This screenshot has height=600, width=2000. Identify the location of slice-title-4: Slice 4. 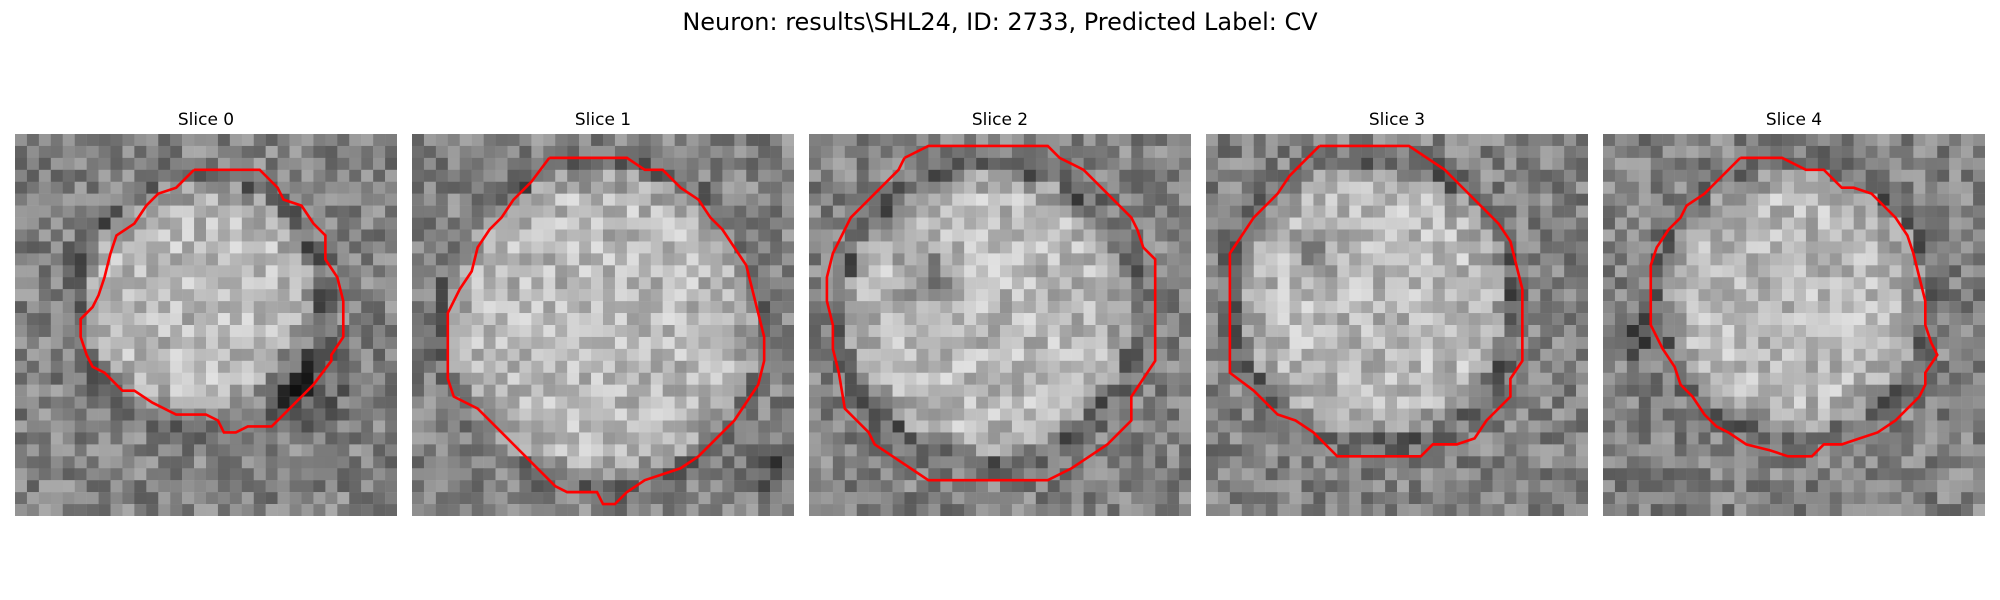
(1794, 120).